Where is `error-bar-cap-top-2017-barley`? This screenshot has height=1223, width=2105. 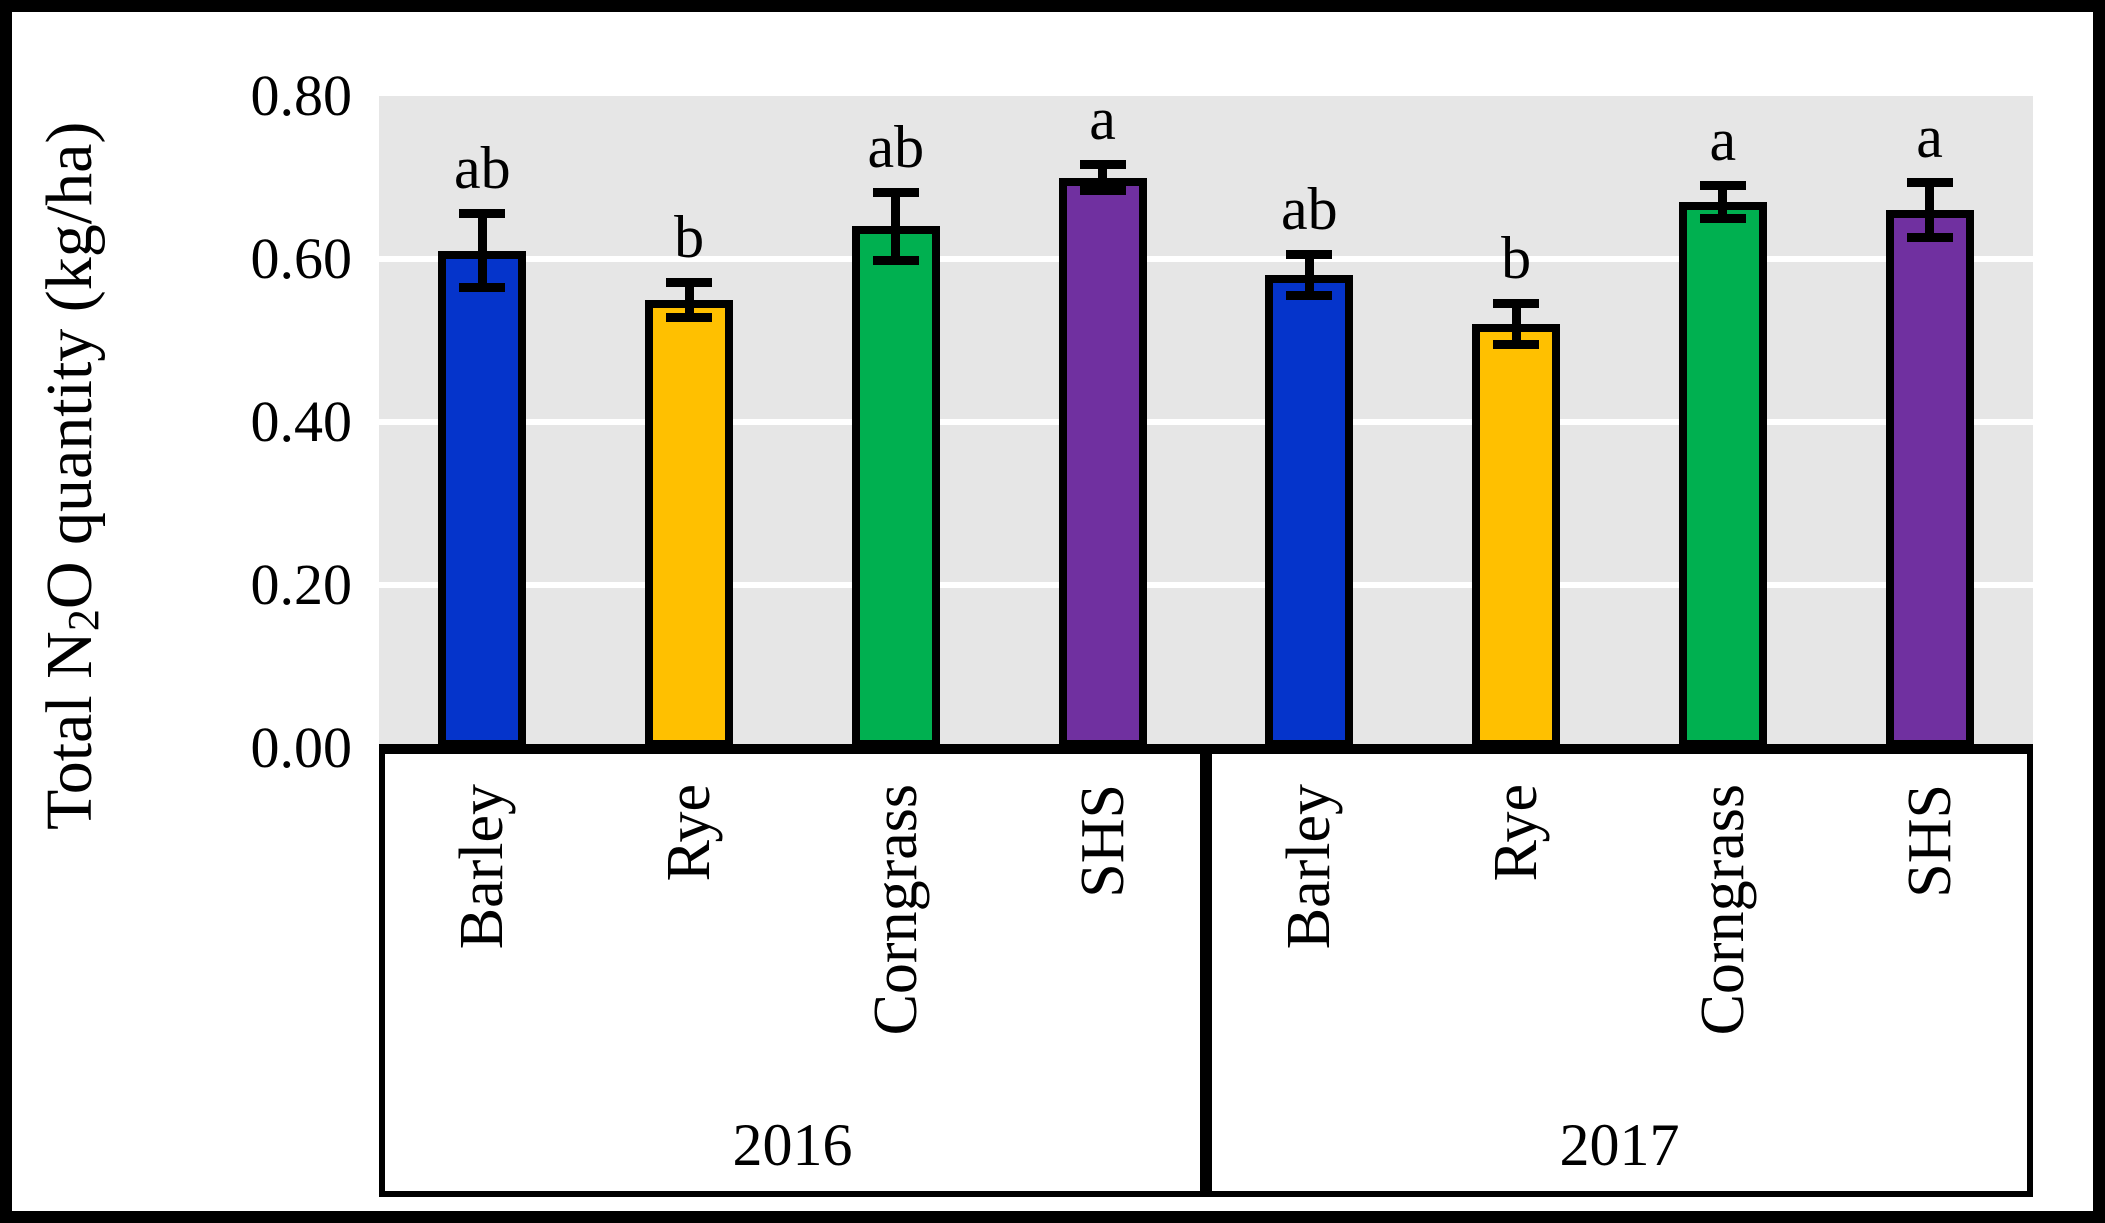
error-bar-cap-top-2017-barley is located at coordinates (1309, 255).